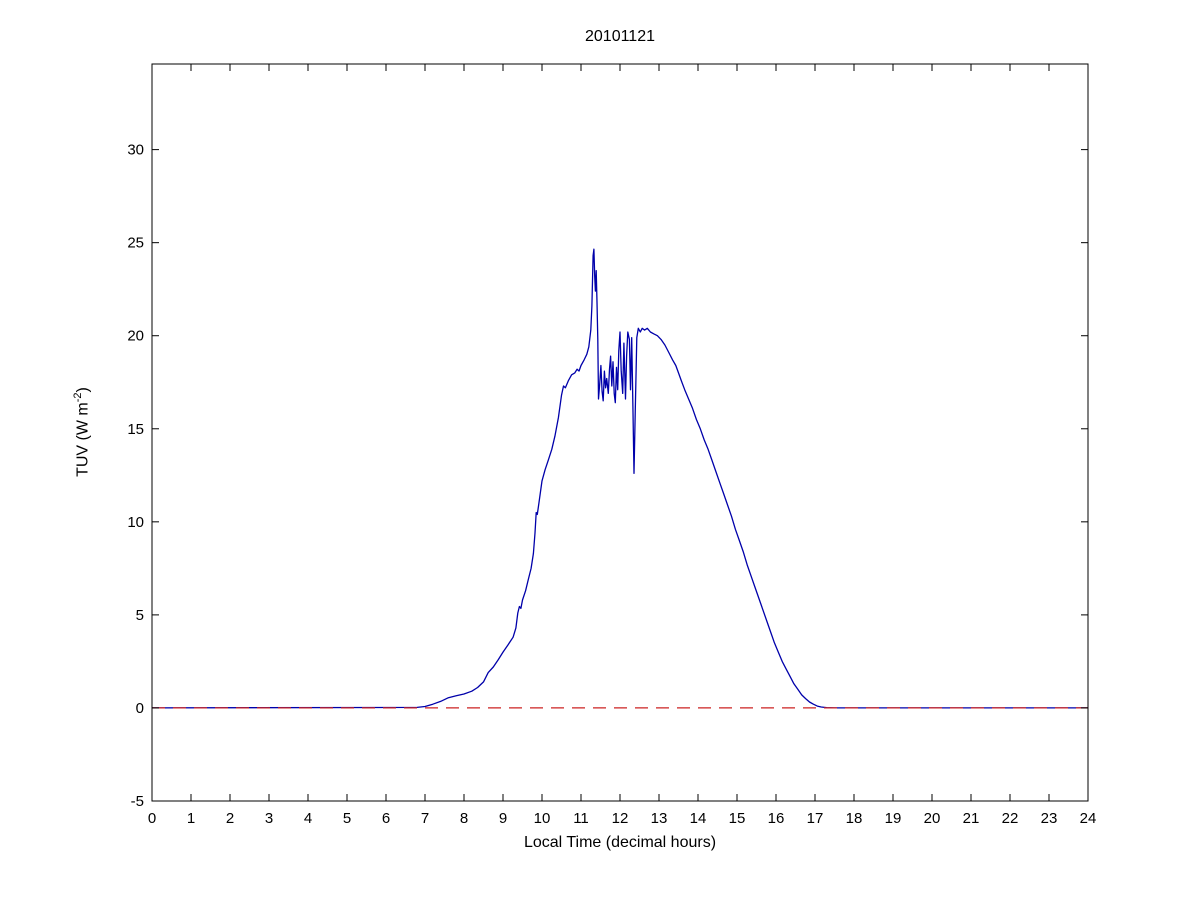  Describe the element at coordinates (425, 818) in the screenshot. I see `x-tick-label: 7` at that location.